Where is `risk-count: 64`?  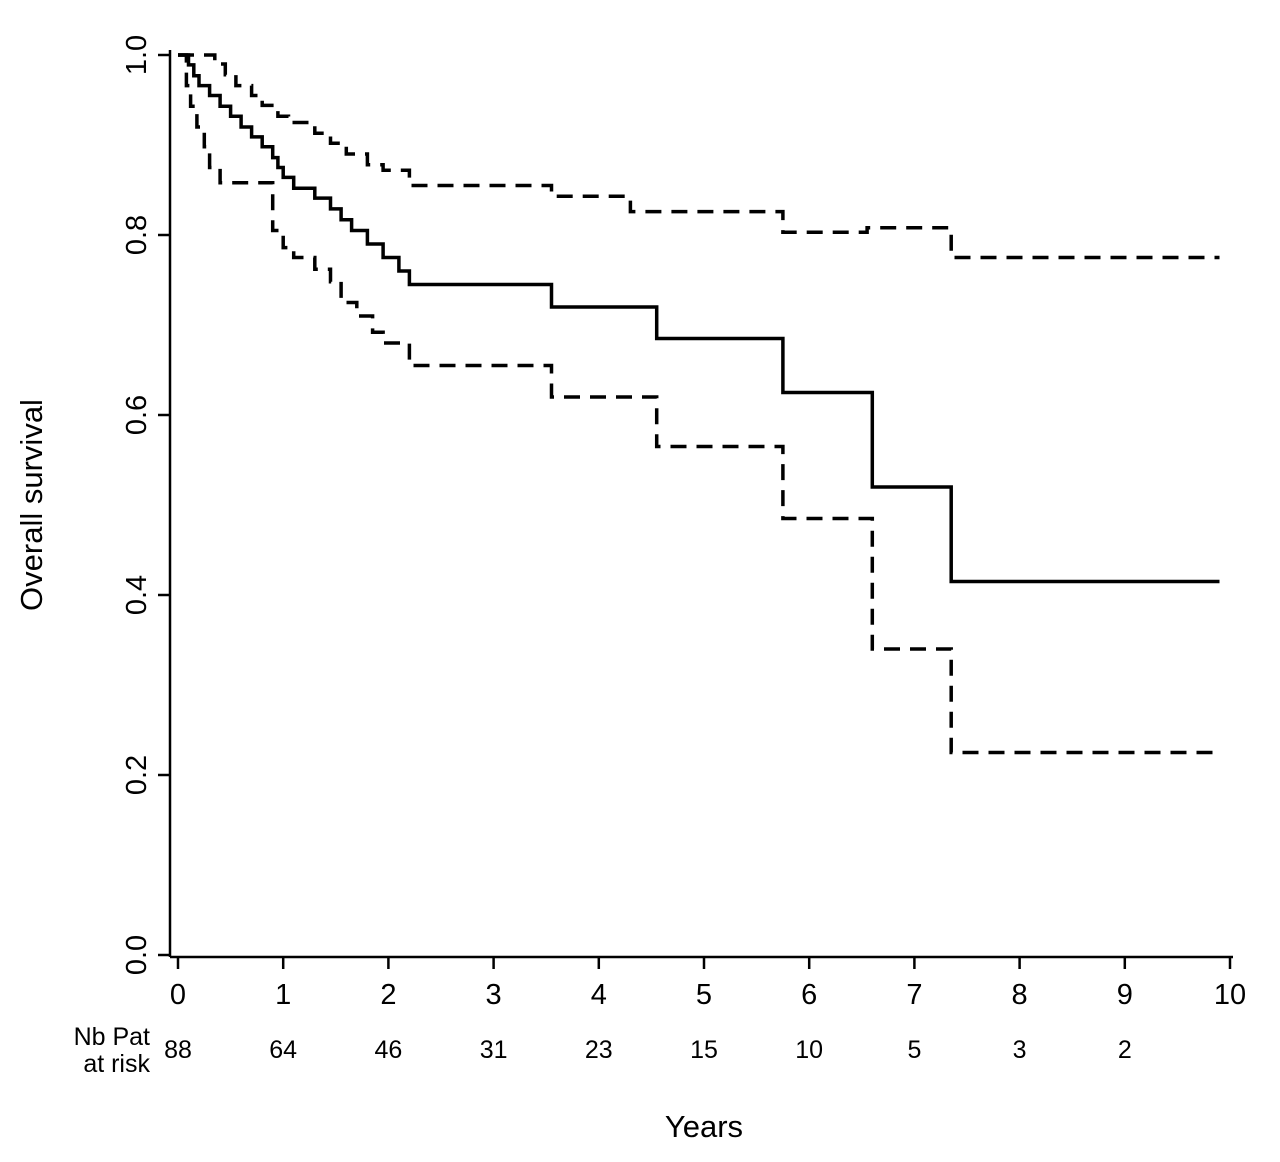 risk-count: 64 is located at coordinates (283, 1050).